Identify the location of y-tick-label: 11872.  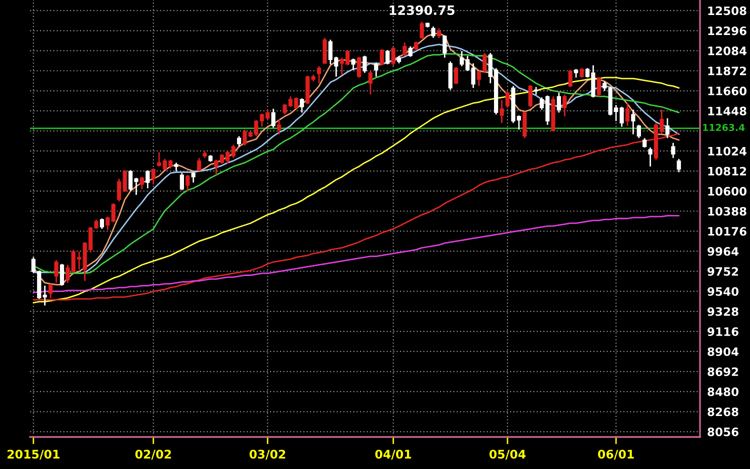
(727, 71).